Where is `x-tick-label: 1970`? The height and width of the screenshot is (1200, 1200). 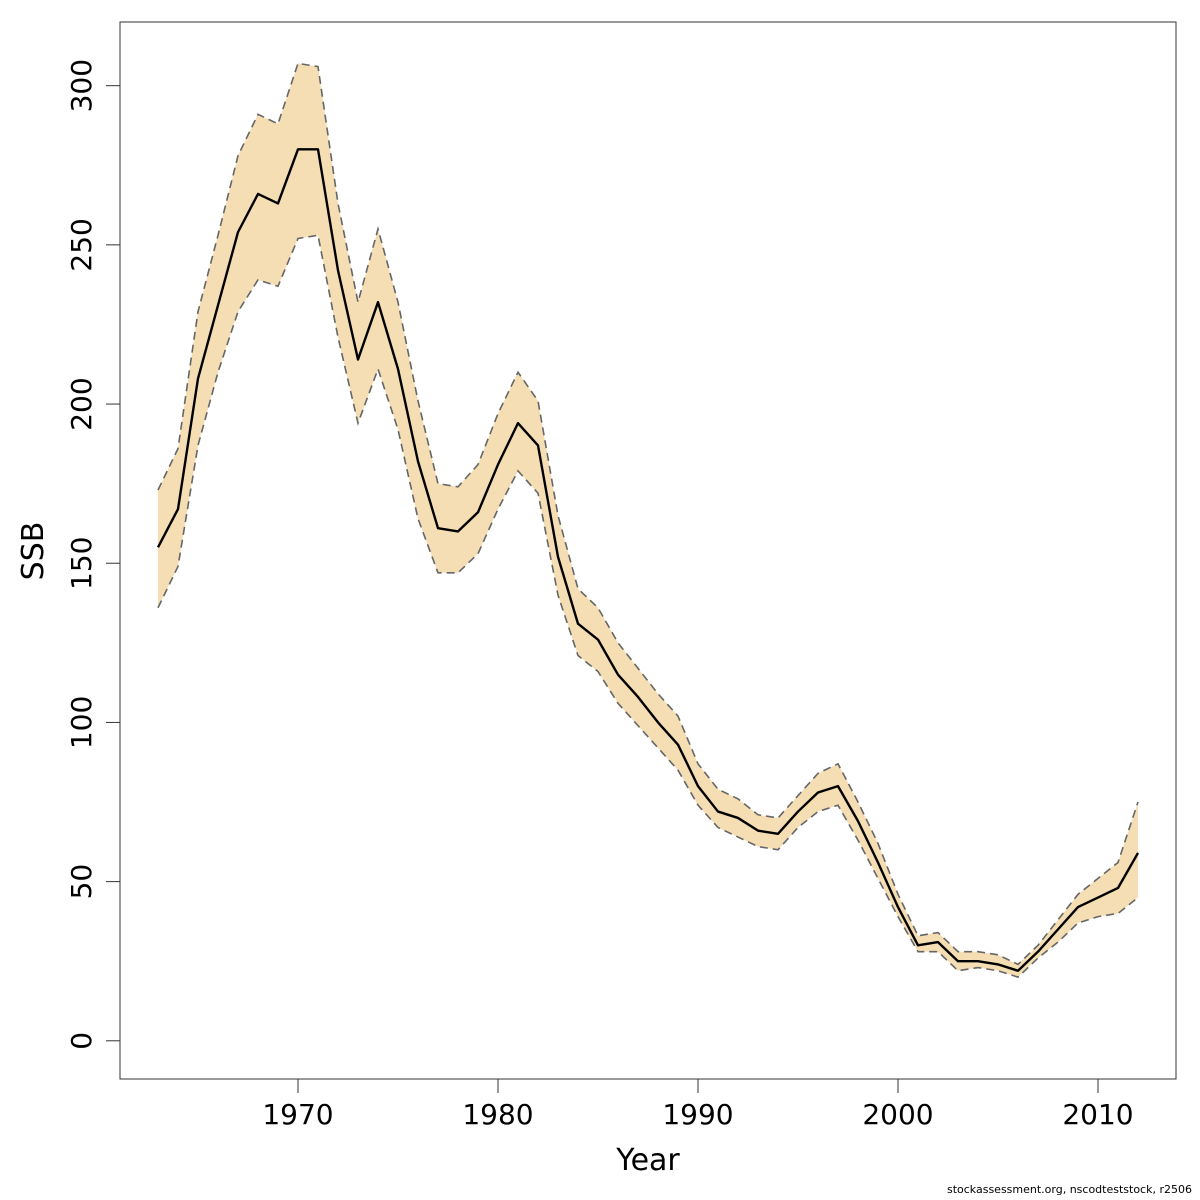
x-tick-label: 1970 is located at coordinates (297, 1114).